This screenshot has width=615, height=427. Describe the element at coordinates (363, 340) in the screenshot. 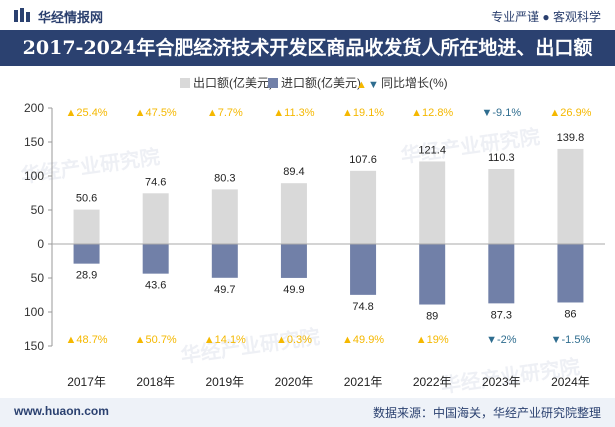

I see `import-growth-label: ▲49.9%` at that location.